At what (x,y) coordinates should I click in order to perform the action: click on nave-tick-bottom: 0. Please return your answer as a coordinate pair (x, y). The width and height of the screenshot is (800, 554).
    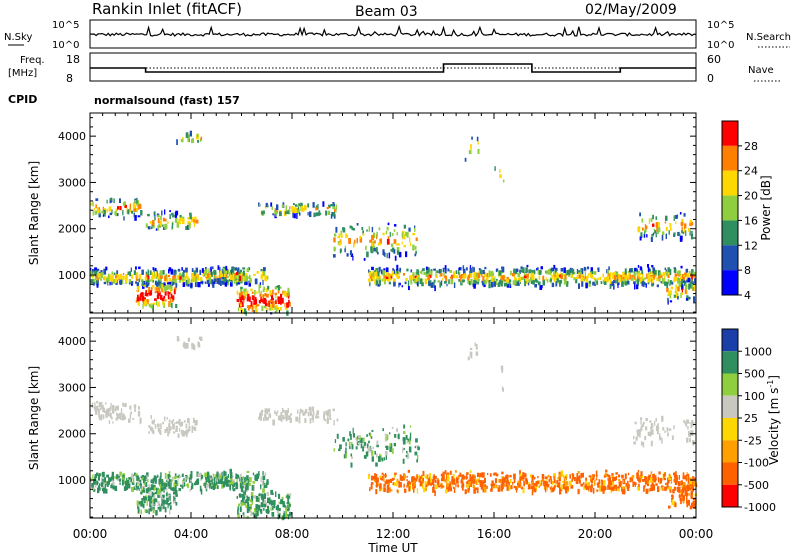
    Looking at the image, I should click on (710, 78).